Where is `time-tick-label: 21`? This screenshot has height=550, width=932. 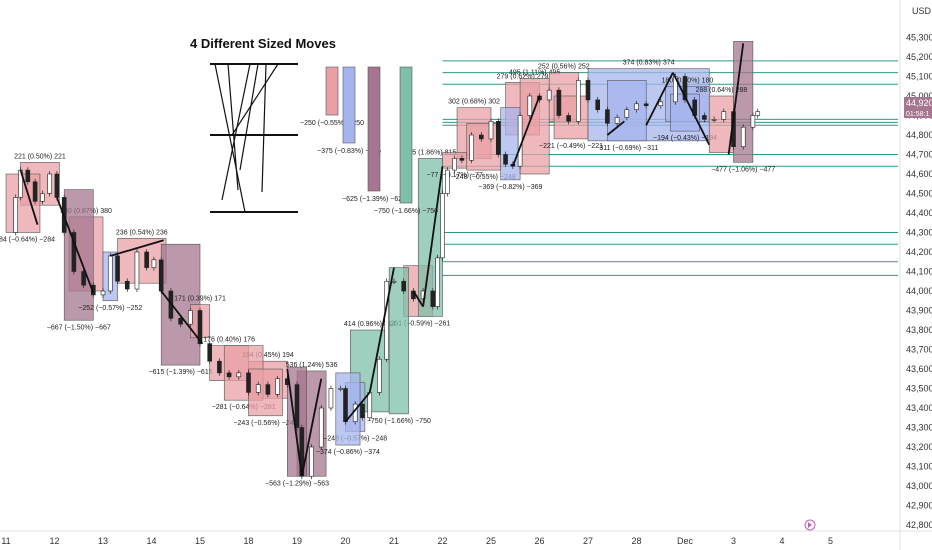 time-tick-label: 21 is located at coordinates (394, 541).